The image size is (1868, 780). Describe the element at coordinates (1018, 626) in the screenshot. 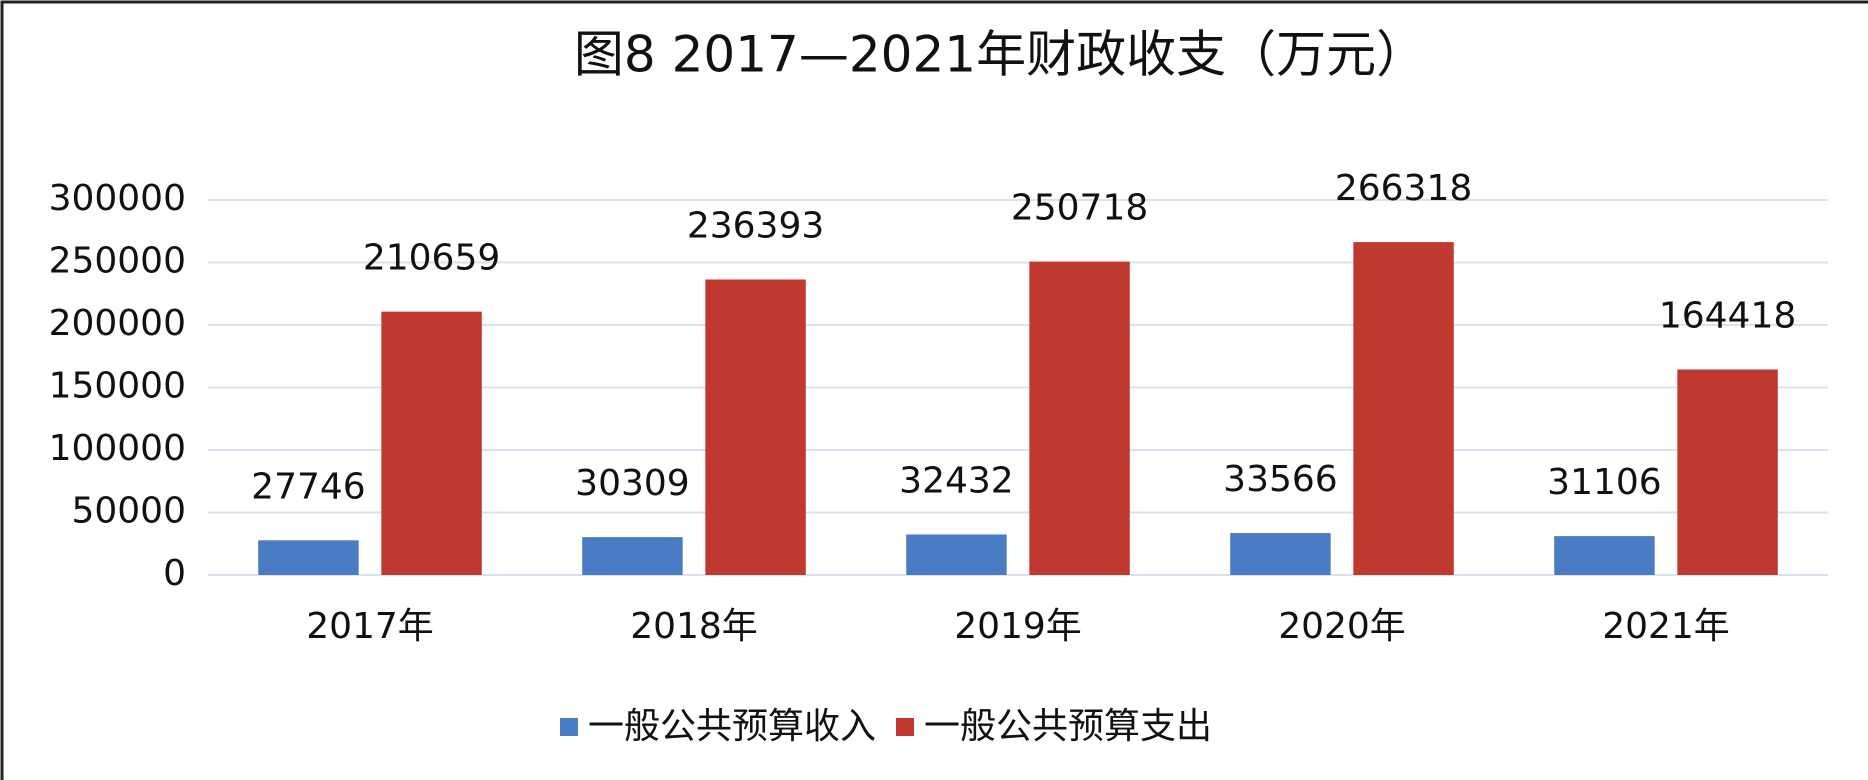

I see `x-tick-label: 2019年` at that location.